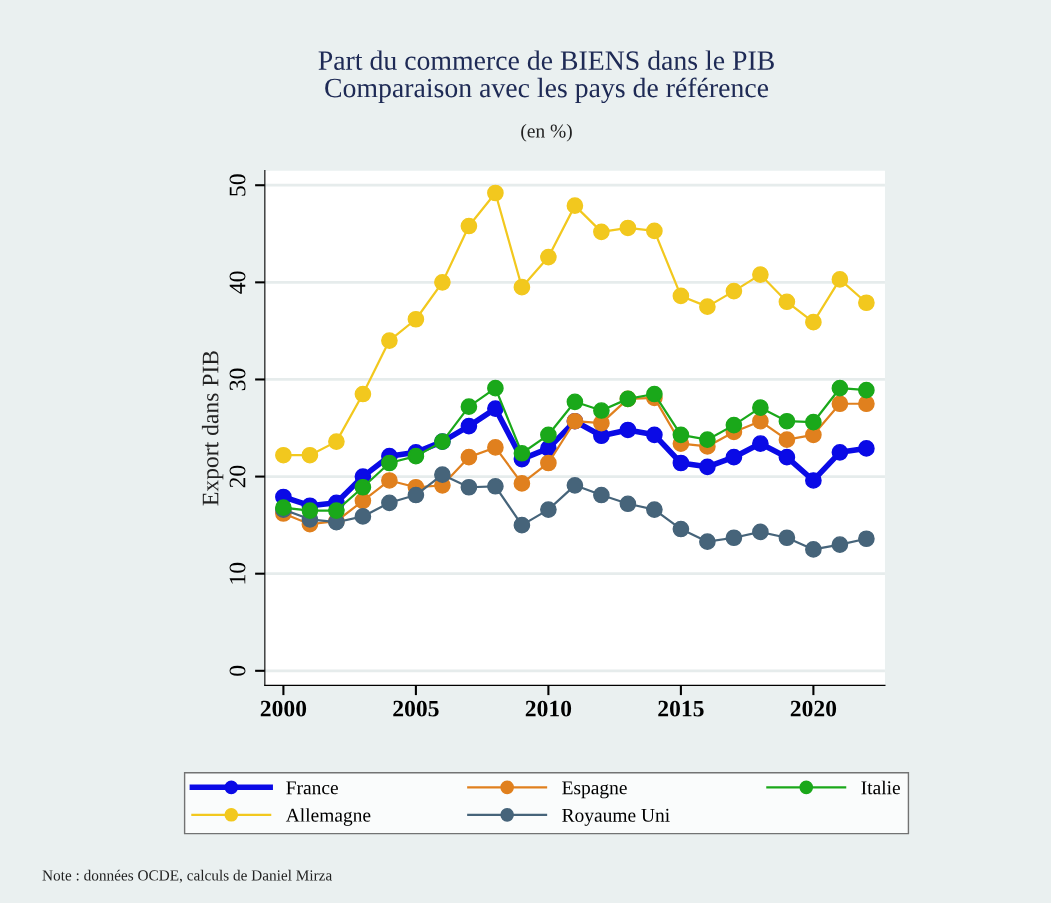 Image resolution: width=1051 pixels, height=903 pixels. Describe the element at coordinates (546, 132) in the screenshot. I see `chart-subtitle: (en %)` at that location.